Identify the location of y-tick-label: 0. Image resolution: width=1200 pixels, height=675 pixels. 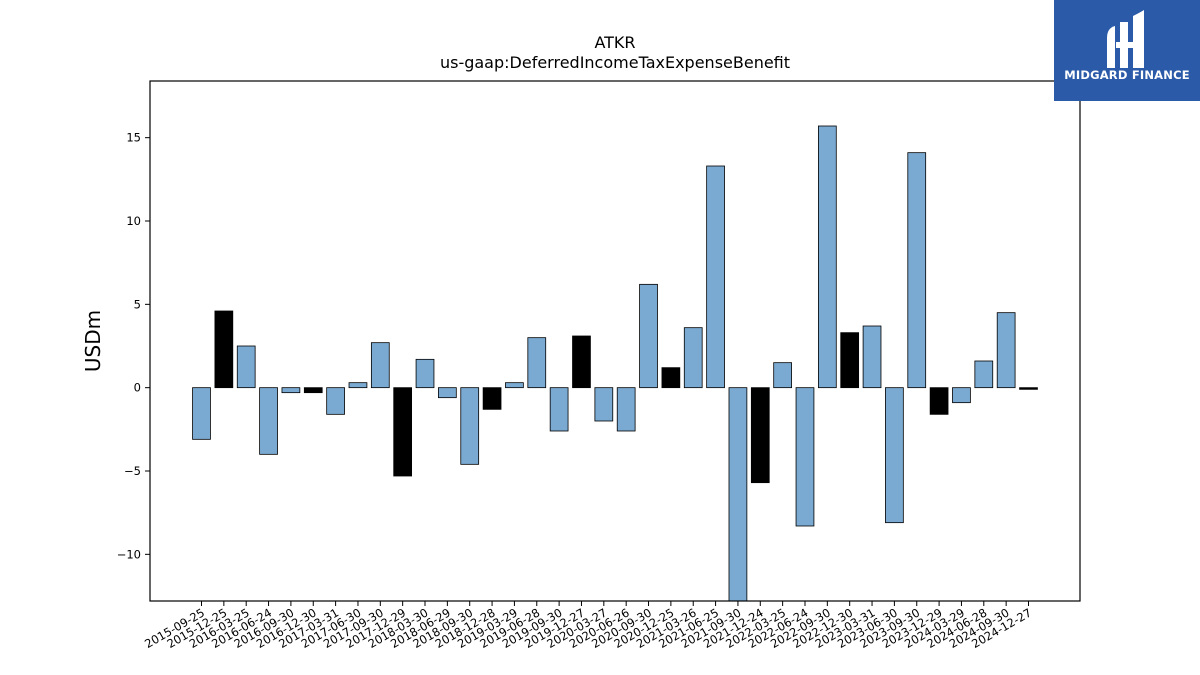
(137, 388).